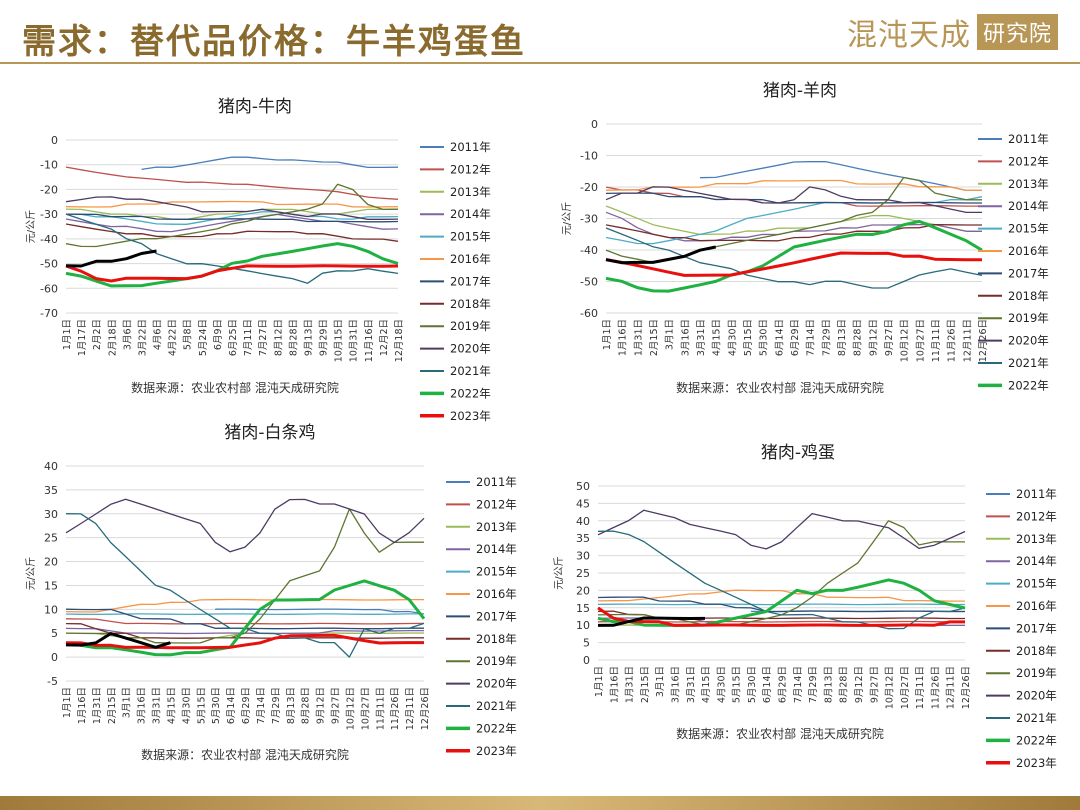  Describe the element at coordinates (589, 250) in the screenshot. I see `y-tick-label: -40` at that location.